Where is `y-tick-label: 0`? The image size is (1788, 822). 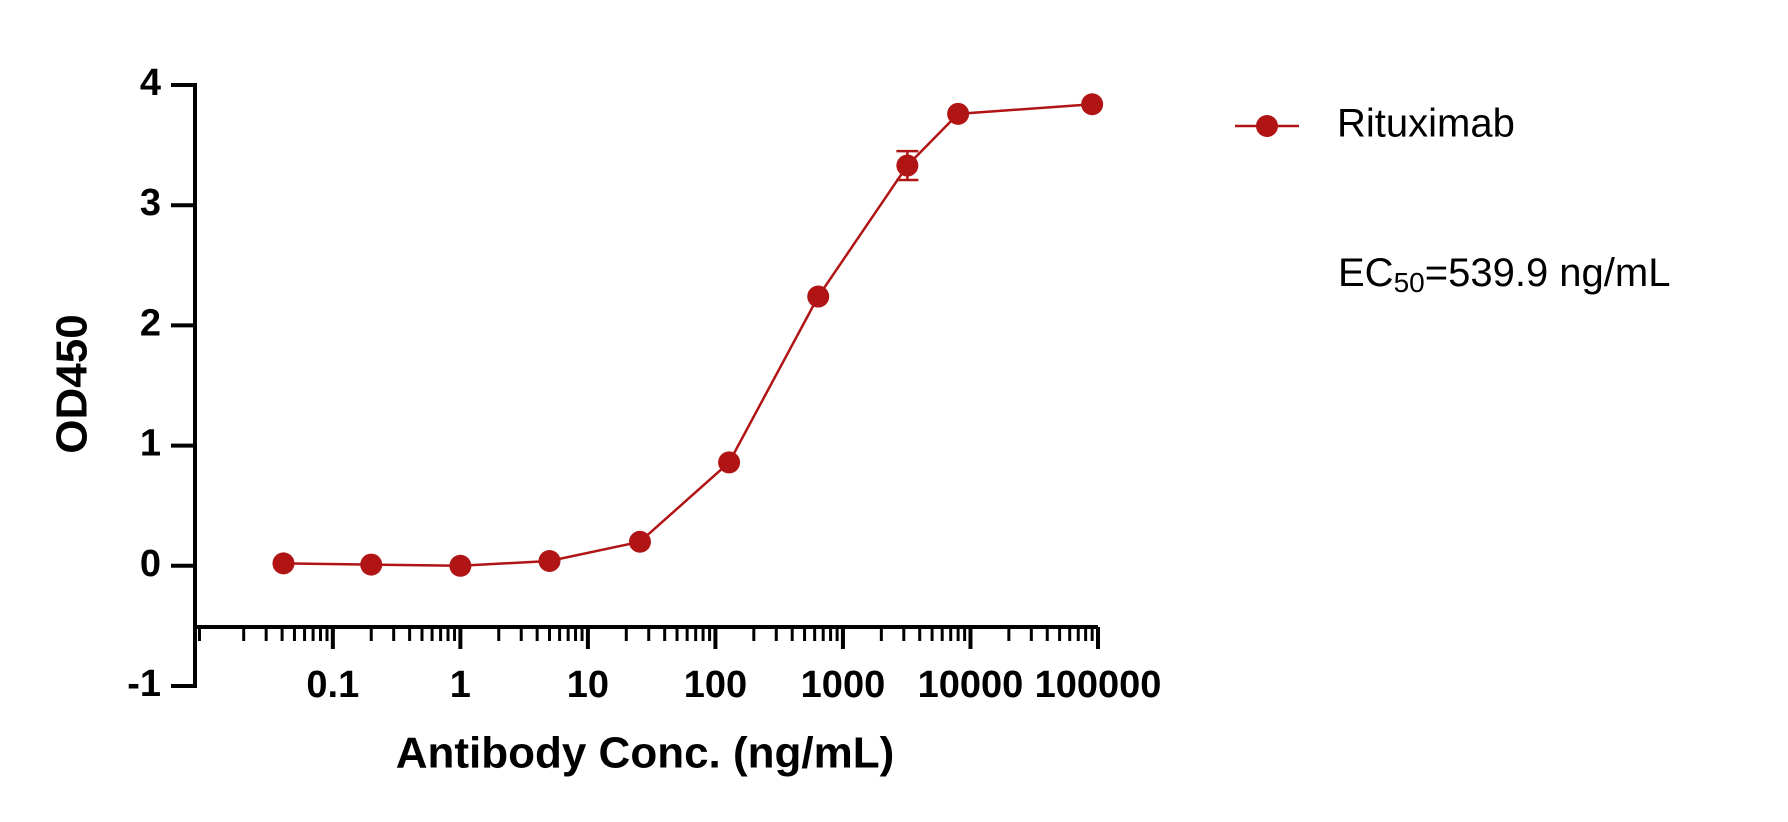
y-tick-label: 0 is located at coordinates (150, 564).